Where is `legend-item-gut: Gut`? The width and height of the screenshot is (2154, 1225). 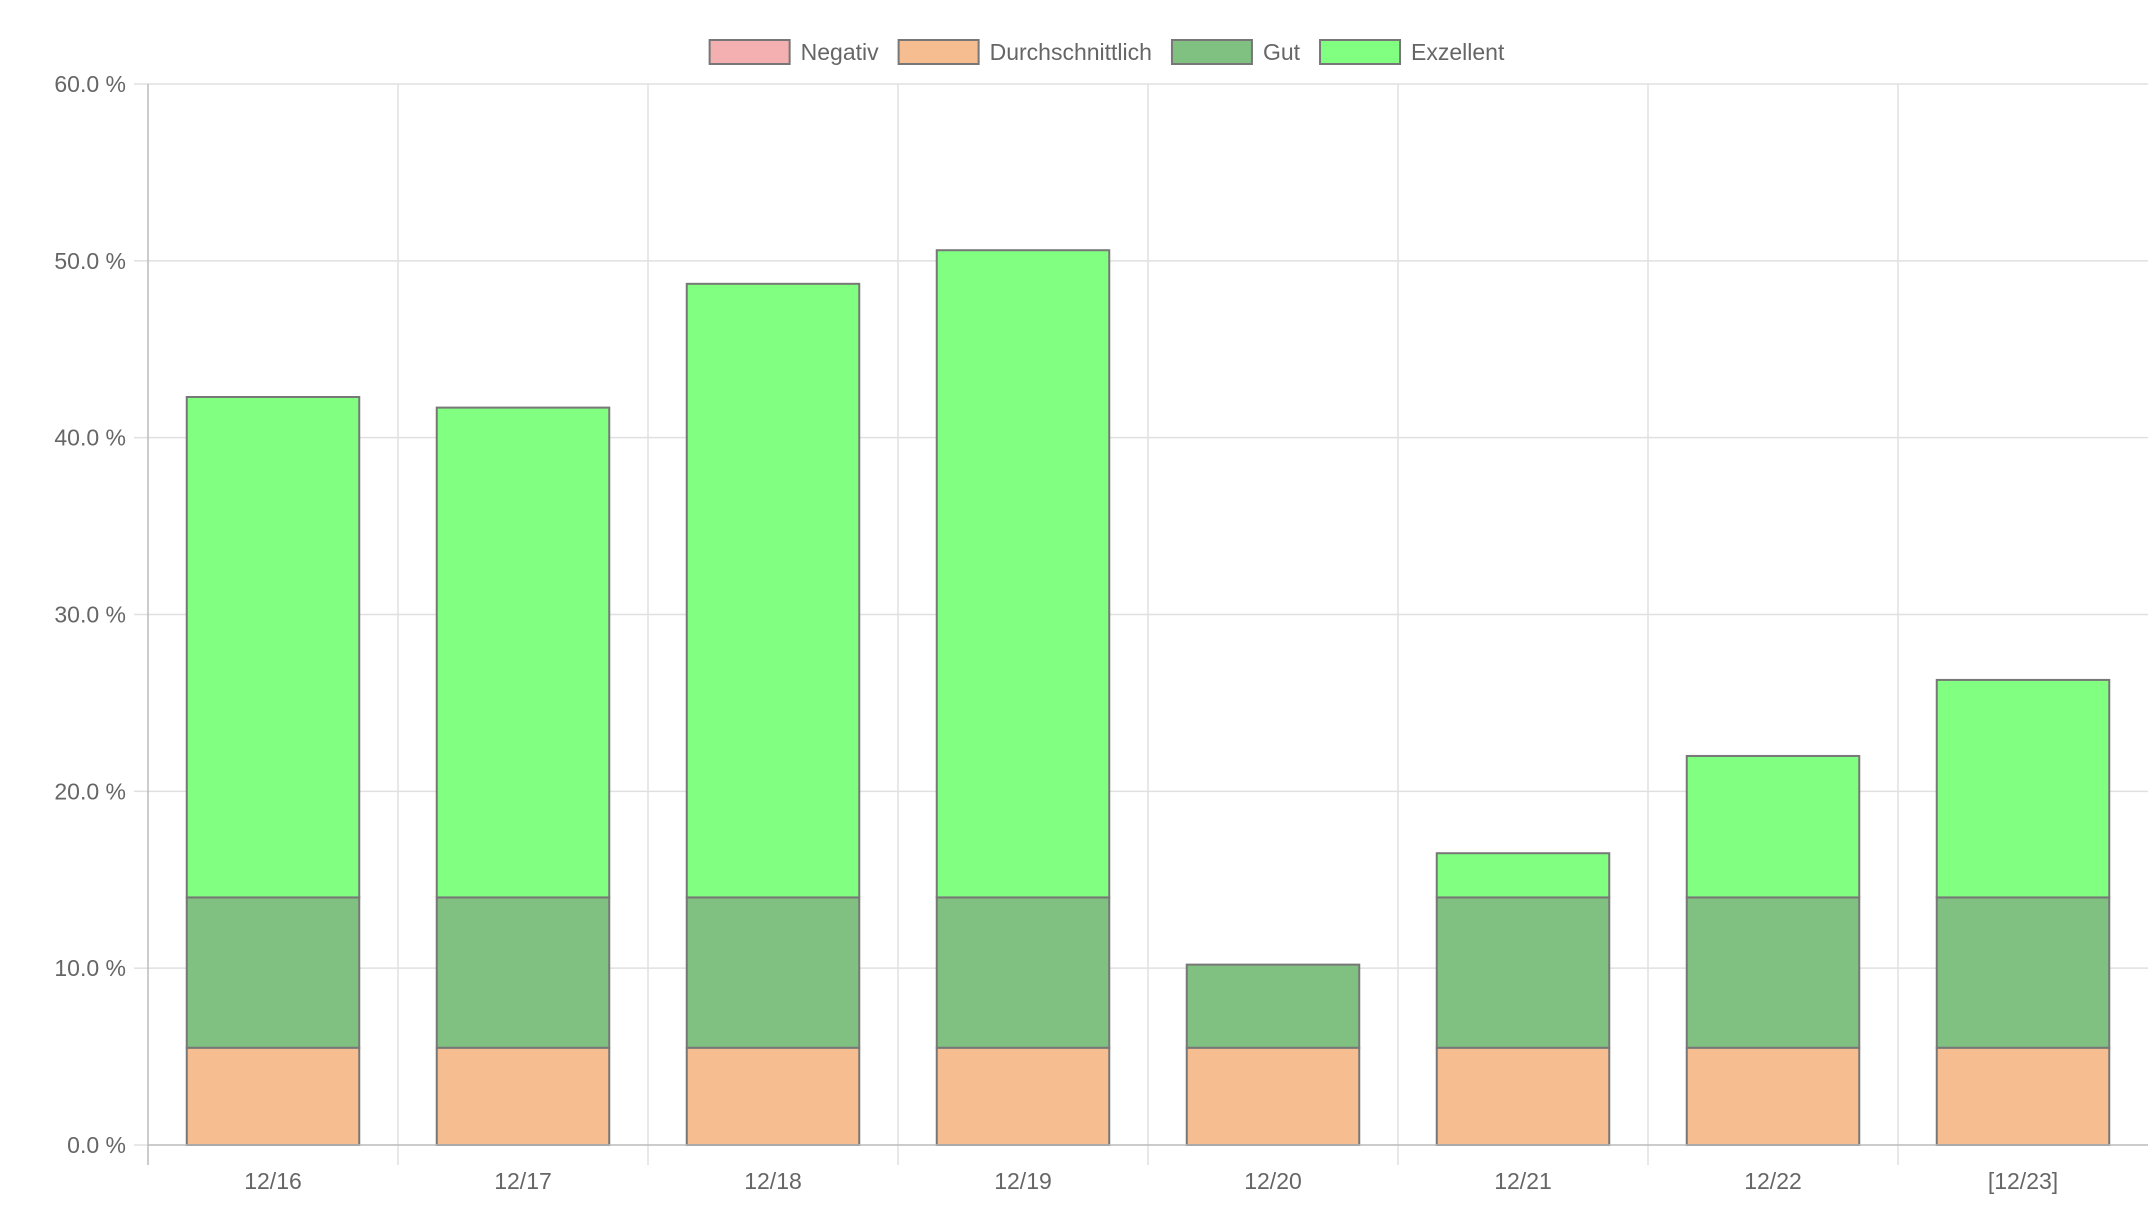
legend-item-gut: Gut is located at coordinates (1235, 52).